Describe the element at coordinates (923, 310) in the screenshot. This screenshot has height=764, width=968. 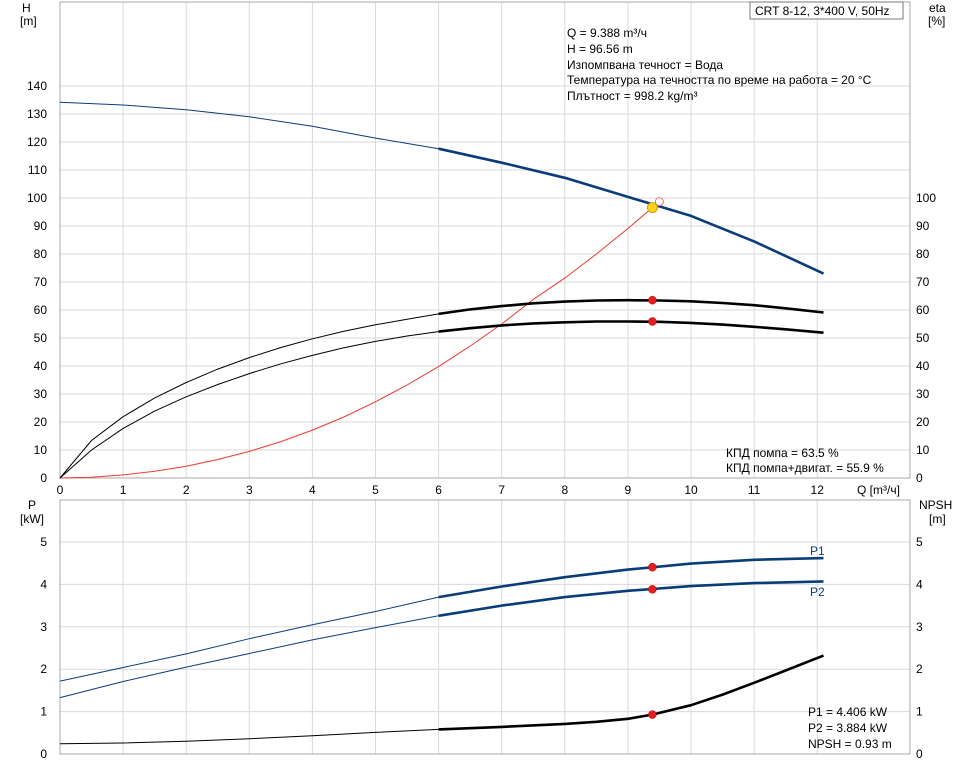
I see `eta-tick-label: 60` at that location.